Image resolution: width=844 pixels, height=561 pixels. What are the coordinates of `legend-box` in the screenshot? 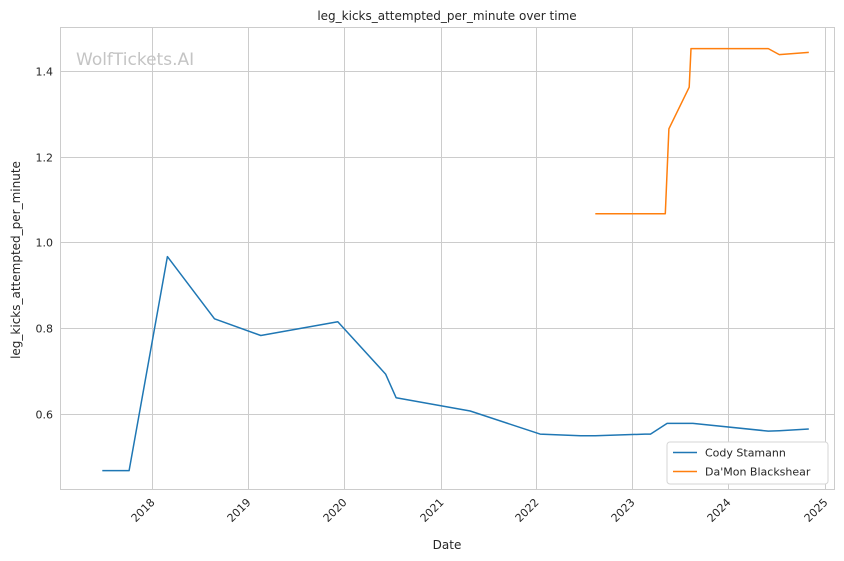 It's located at (747, 463).